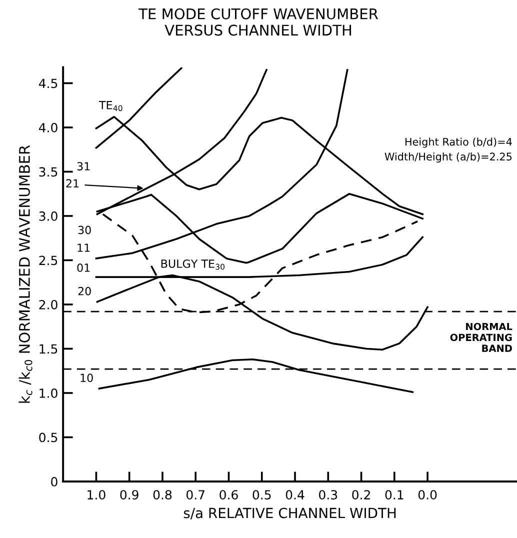 This screenshot has height=538, width=517. What do you see at coordinates (49, 349) in the screenshot?
I see `y-tick-label: 1.5` at bounding box center [49, 349].